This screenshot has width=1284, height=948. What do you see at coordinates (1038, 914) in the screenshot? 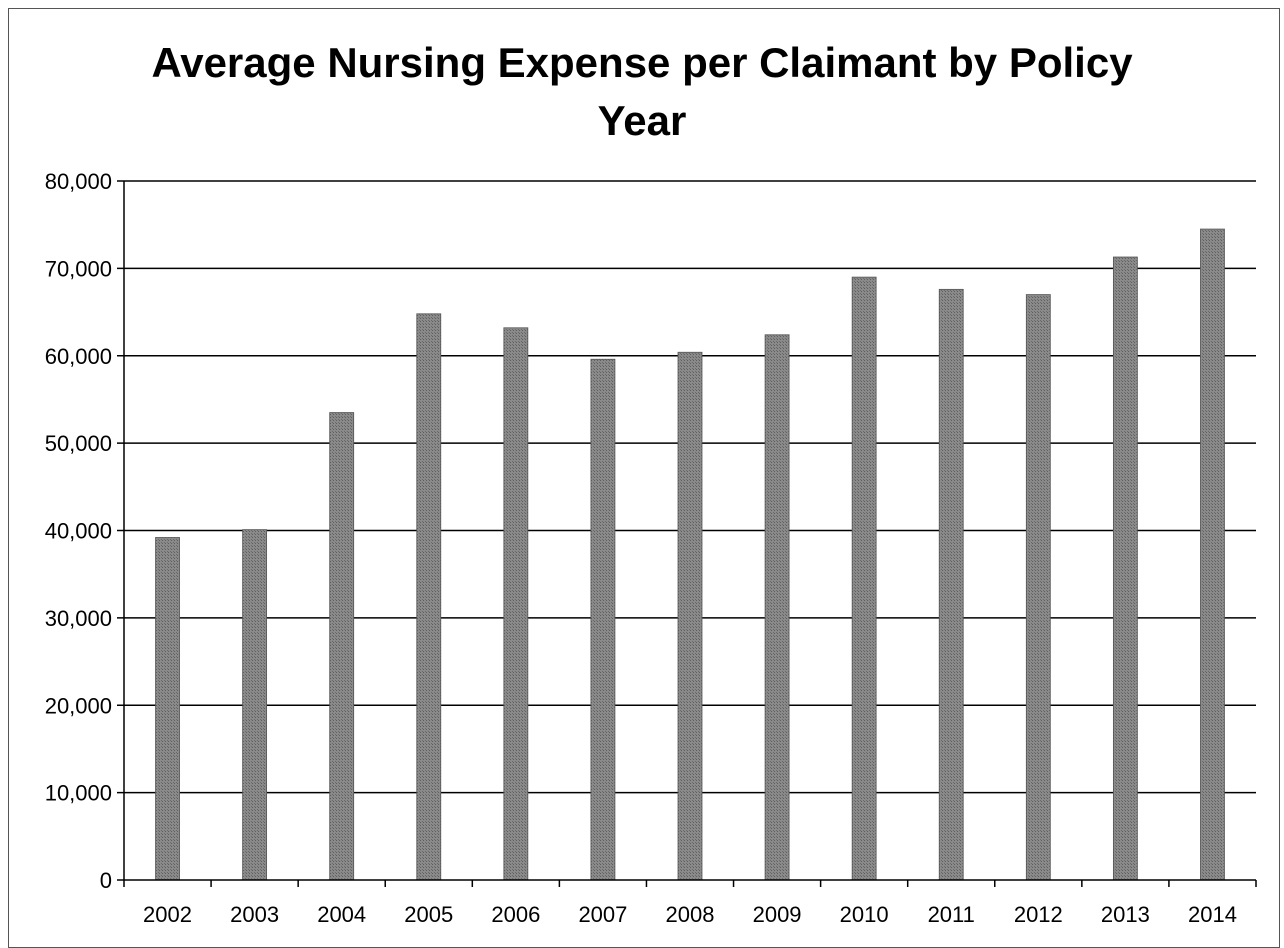
I see `x-tick-label: 2012` at bounding box center [1038, 914].